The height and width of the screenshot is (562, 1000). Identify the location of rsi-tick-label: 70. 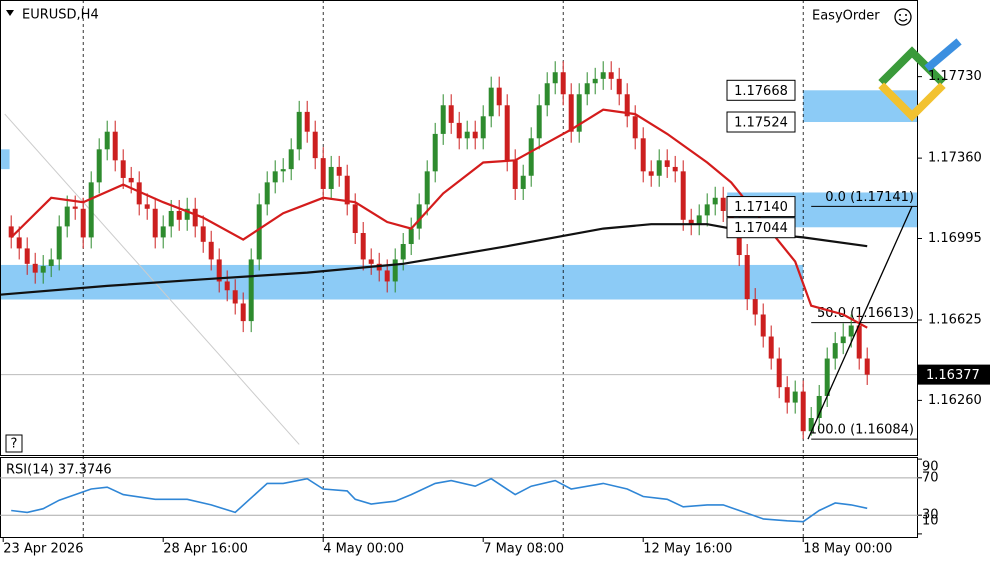
(930, 477).